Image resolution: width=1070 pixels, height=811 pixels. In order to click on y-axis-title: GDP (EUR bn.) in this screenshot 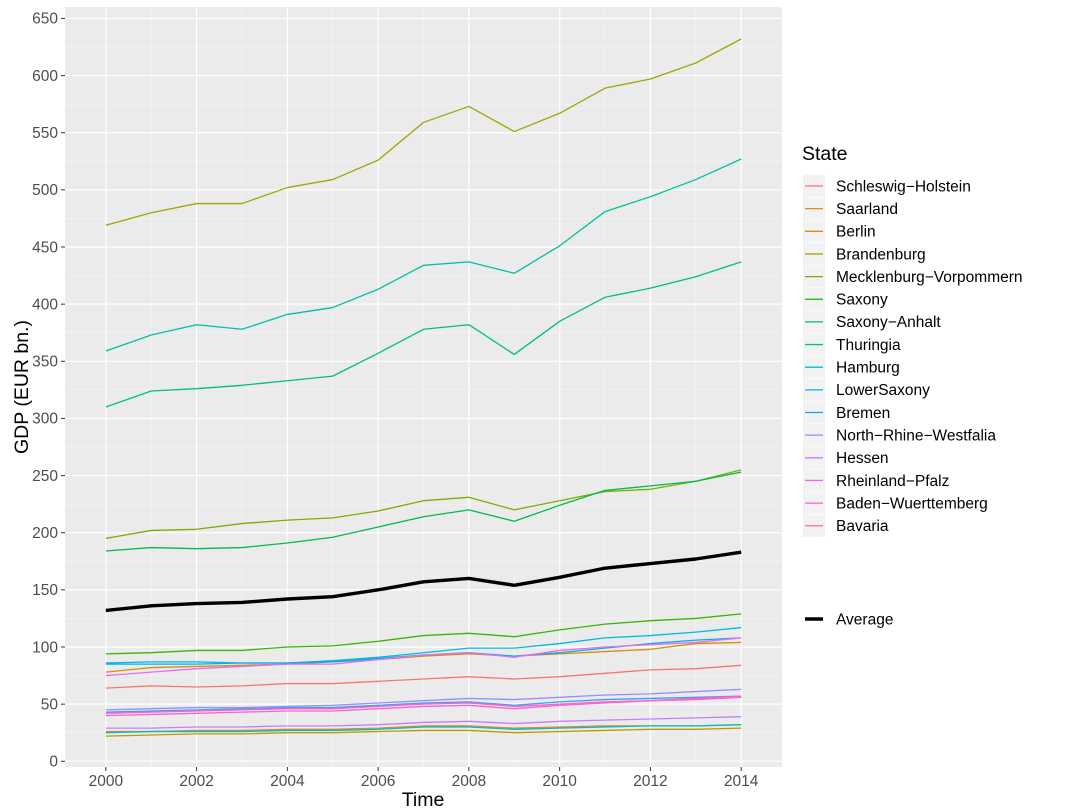, I will do `click(22, 387)`.